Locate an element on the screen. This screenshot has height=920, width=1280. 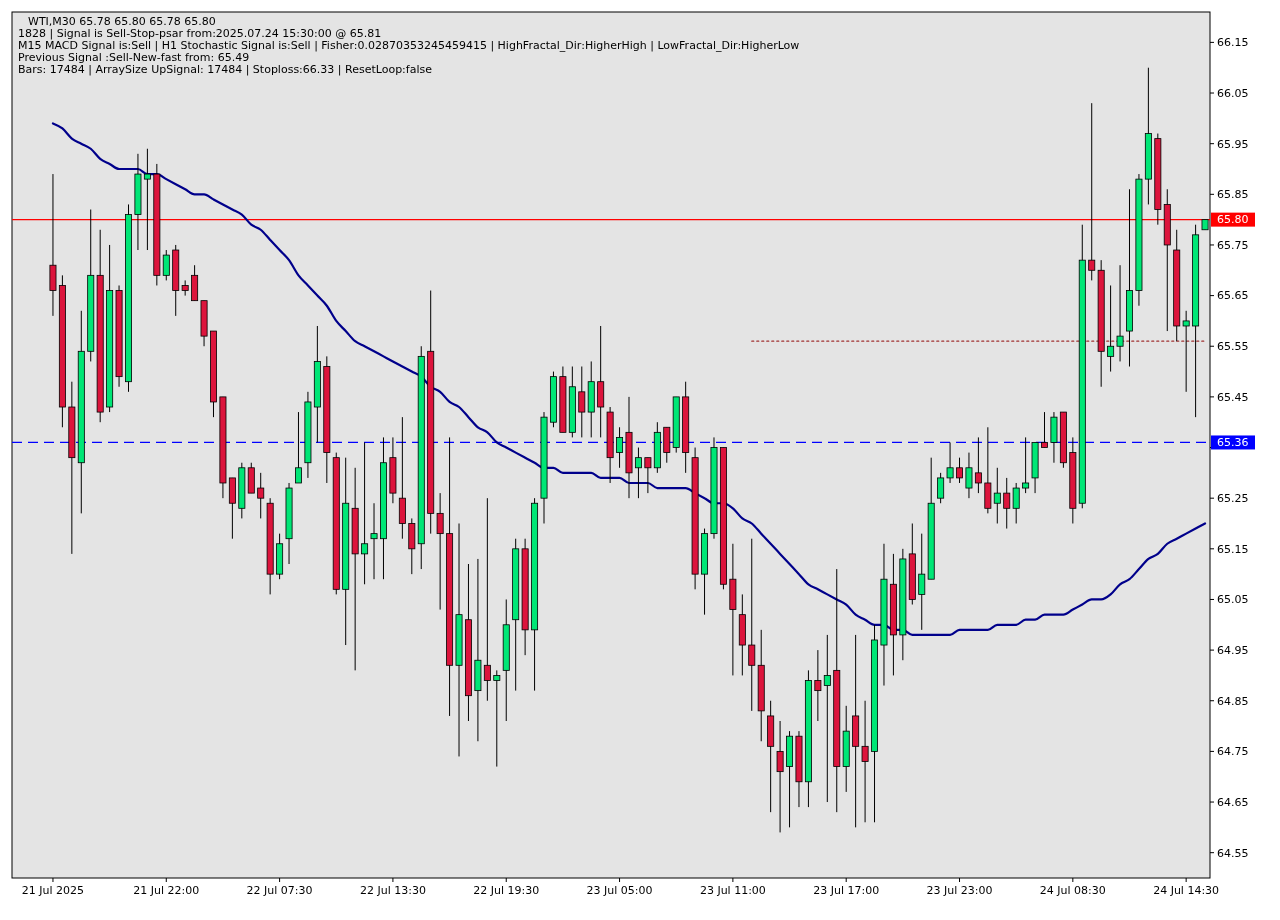
annotation: Previous Signal :Sell-New-fast from: 65.49 is located at coordinates (134, 57).